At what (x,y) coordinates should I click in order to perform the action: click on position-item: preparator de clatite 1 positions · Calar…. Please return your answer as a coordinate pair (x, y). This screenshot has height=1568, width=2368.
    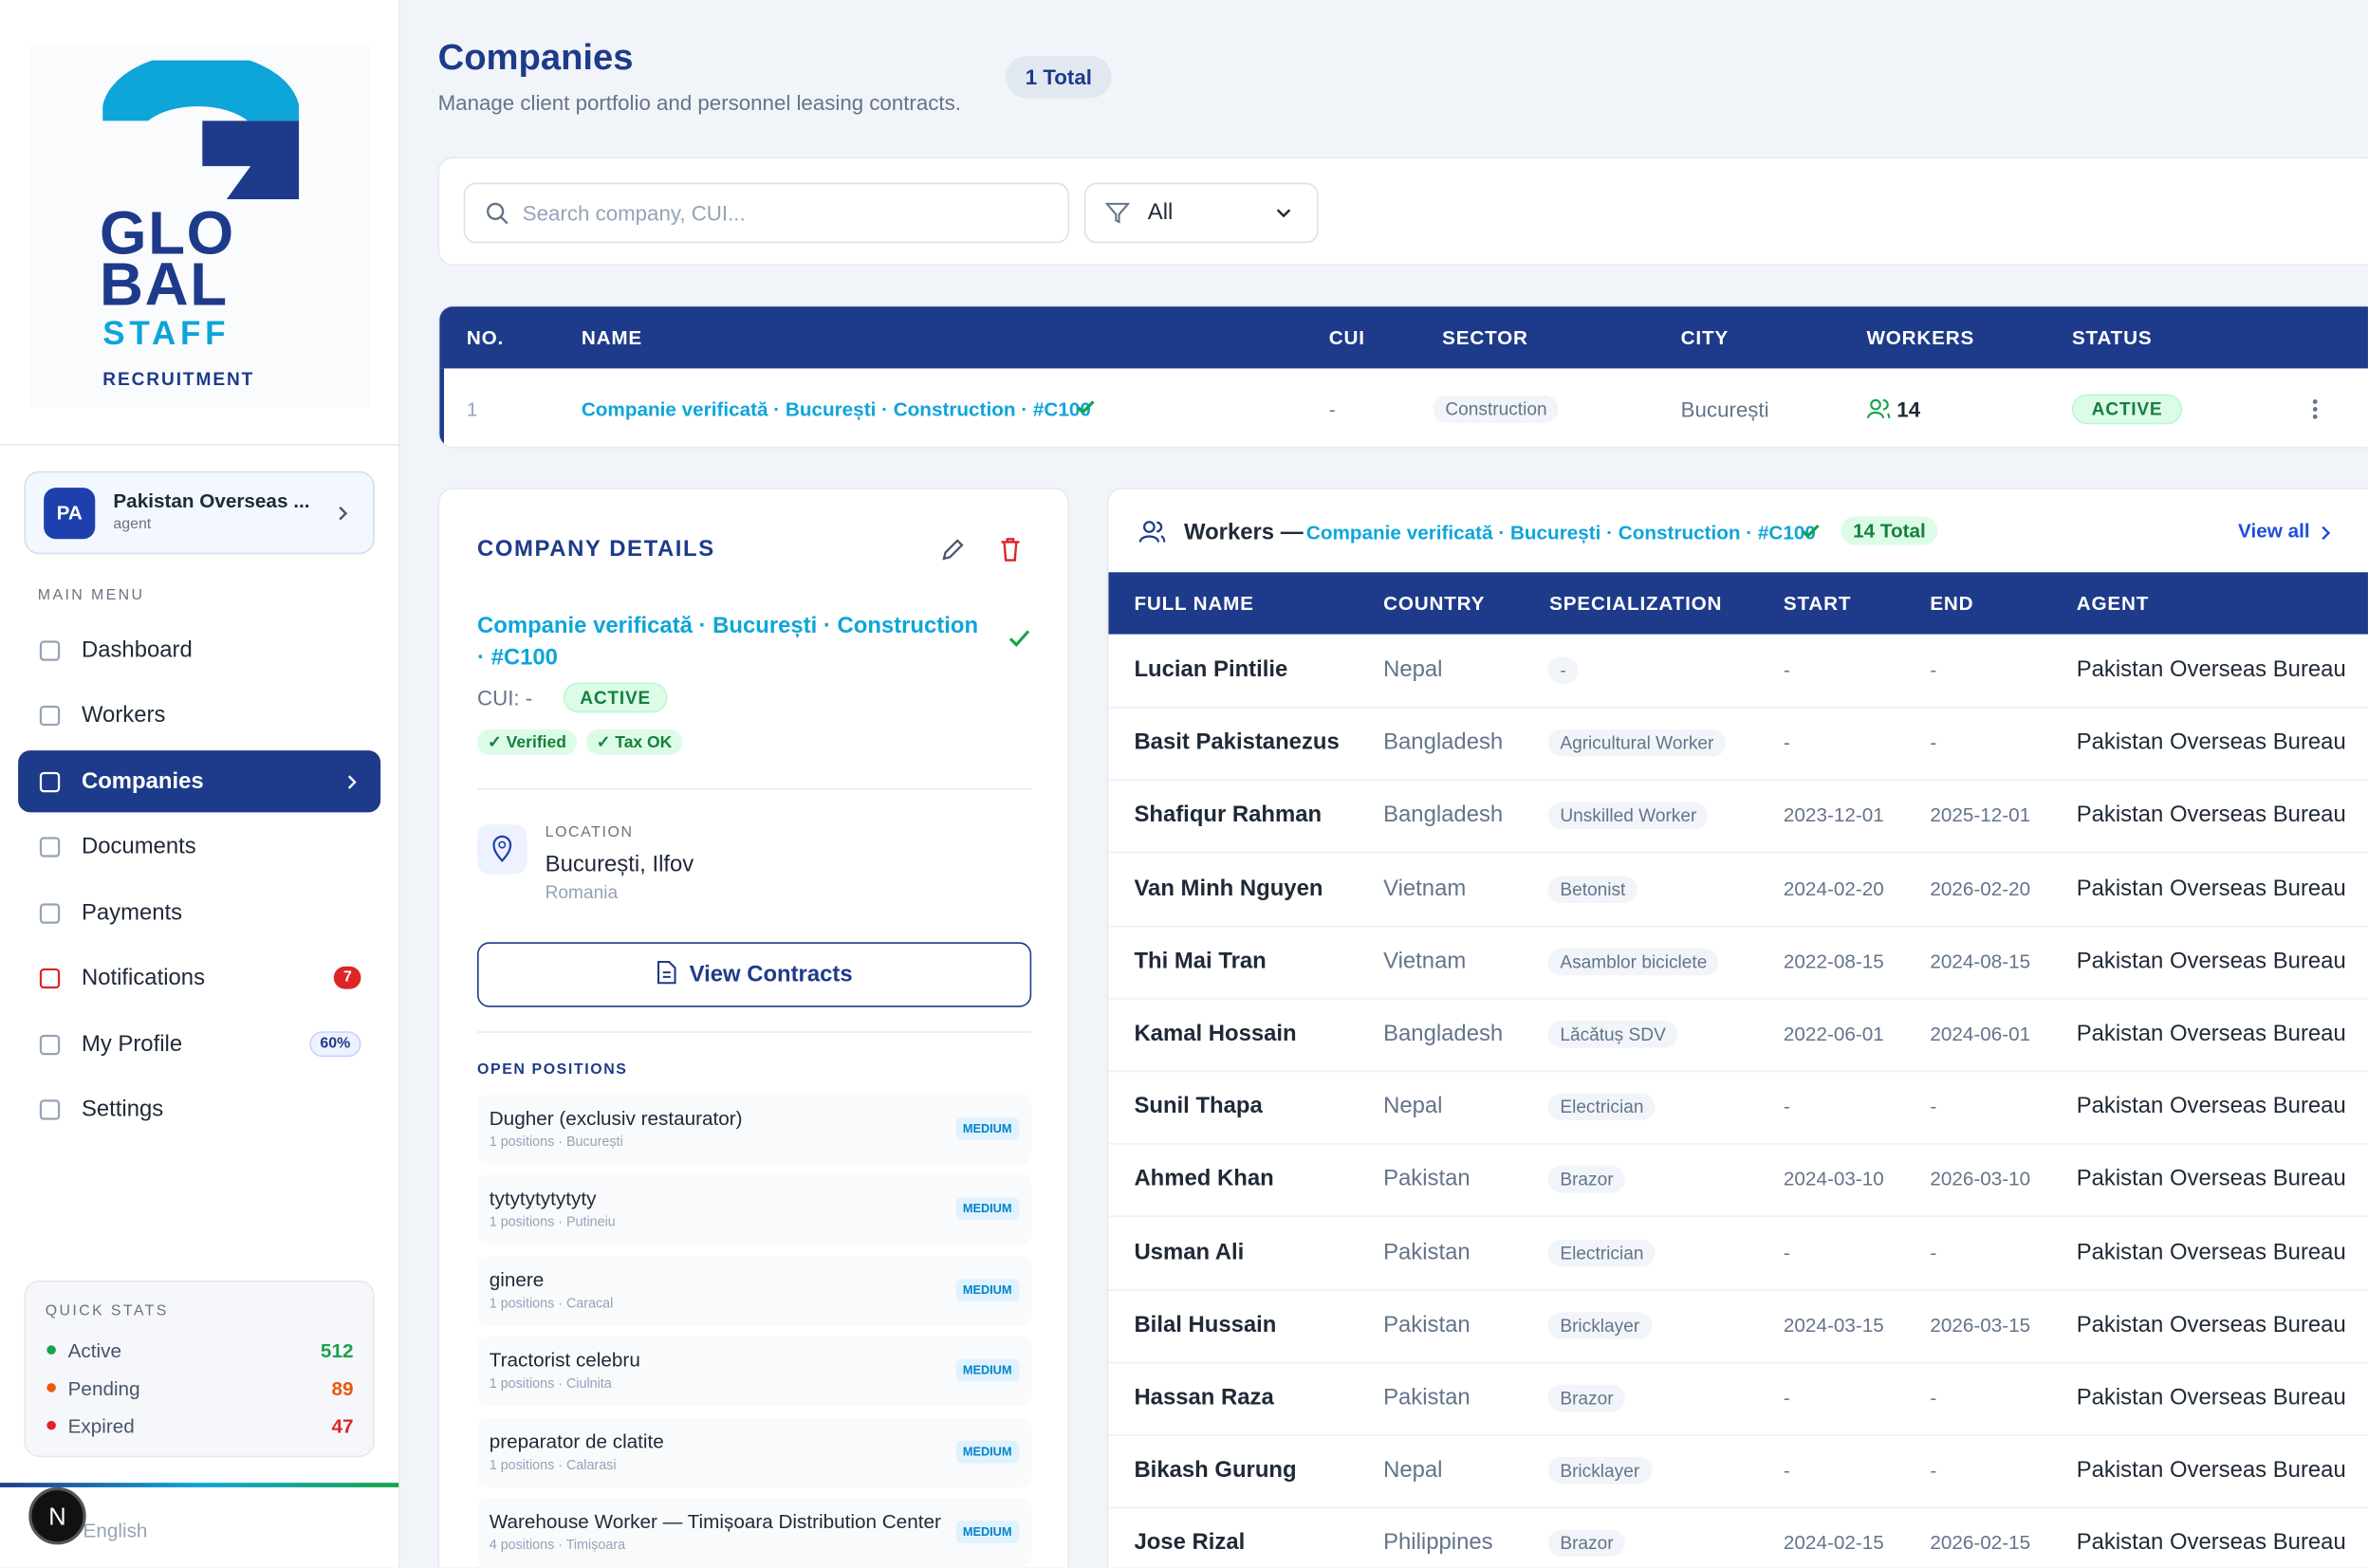
    Looking at the image, I should click on (754, 1452).